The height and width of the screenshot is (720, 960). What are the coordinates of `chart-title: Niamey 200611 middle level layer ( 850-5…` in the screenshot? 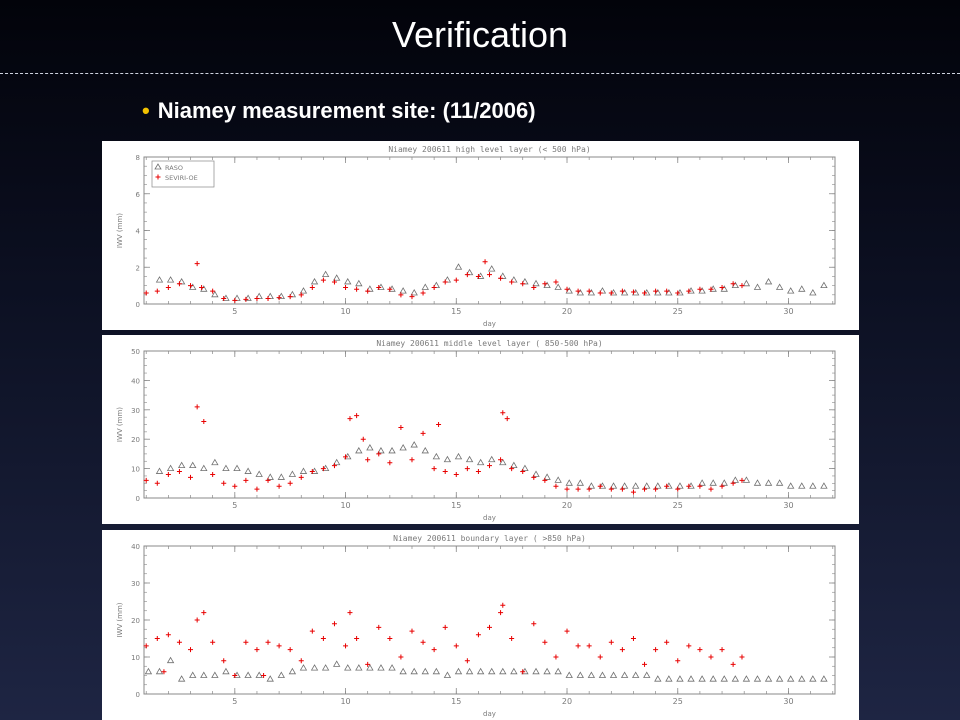 It's located at (489, 343).